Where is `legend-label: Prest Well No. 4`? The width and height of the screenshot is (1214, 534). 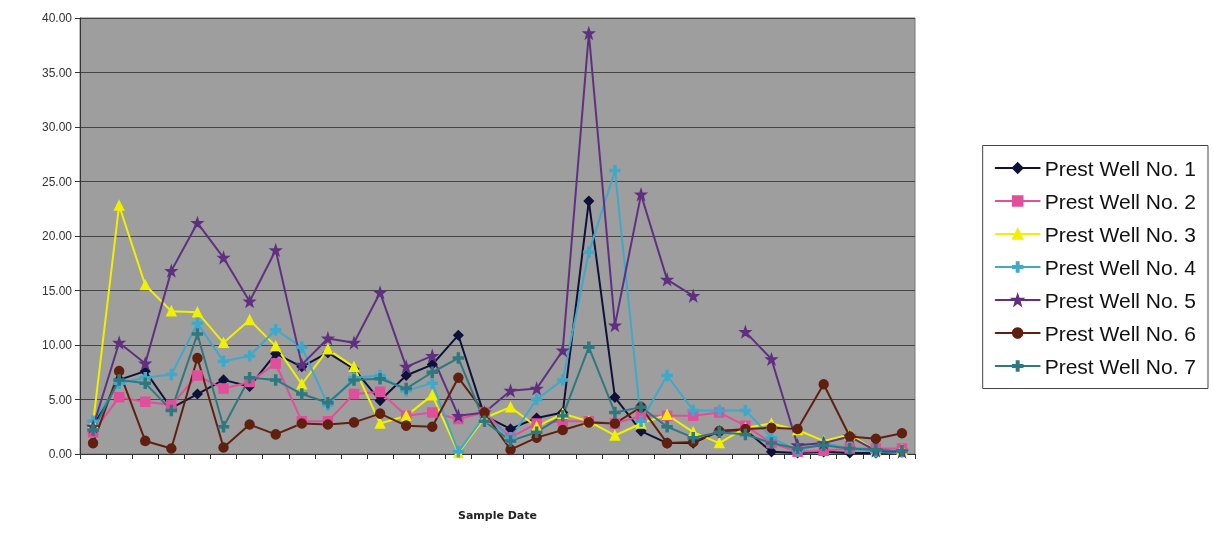
legend-label: Prest Well No. 4 is located at coordinates (1120, 267).